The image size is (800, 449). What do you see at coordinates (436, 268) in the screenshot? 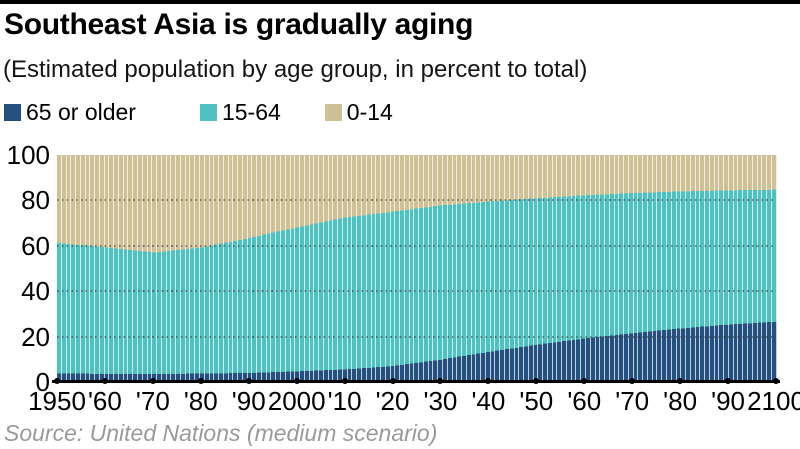
I see `bar-2029` at bounding box center [436, 268].